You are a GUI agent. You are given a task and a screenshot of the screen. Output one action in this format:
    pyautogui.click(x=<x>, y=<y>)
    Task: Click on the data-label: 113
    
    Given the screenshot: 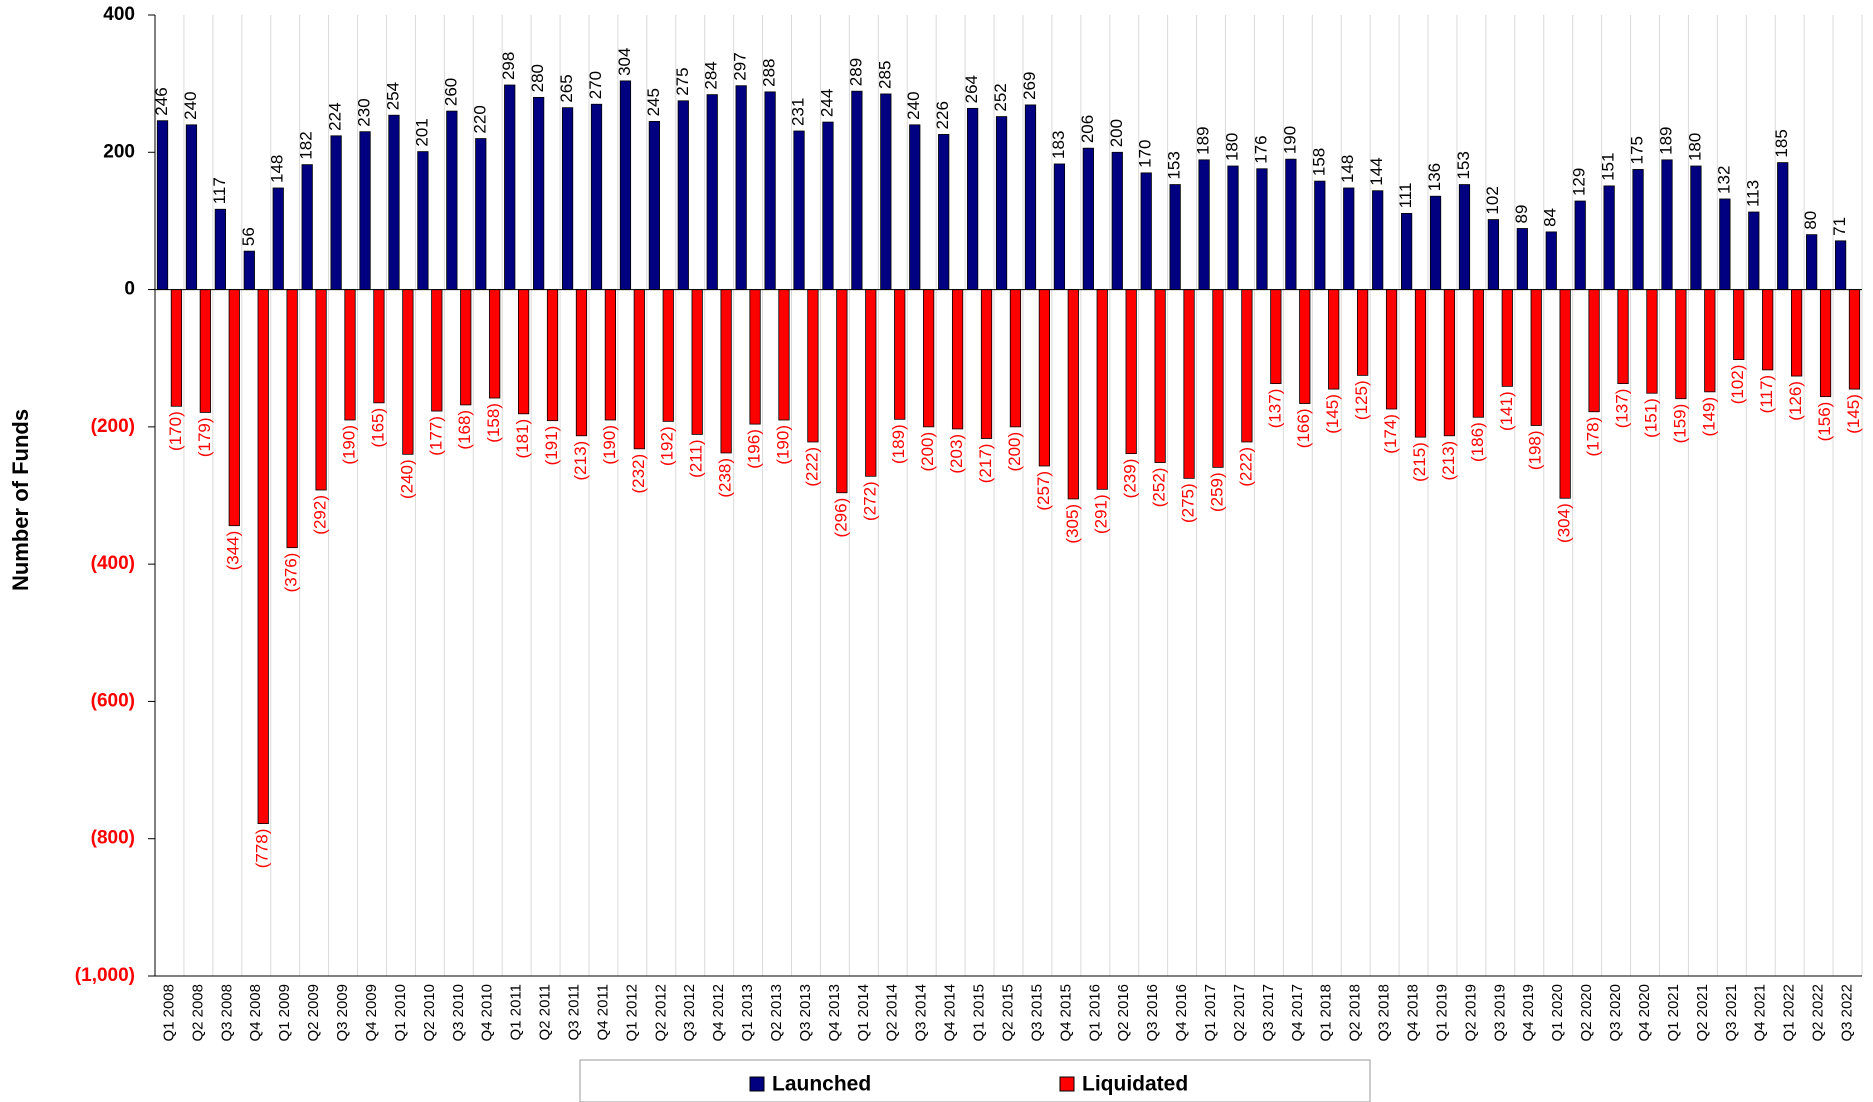 What is the action you would take?
    pyautogui.click(x=1752, y=193)
    